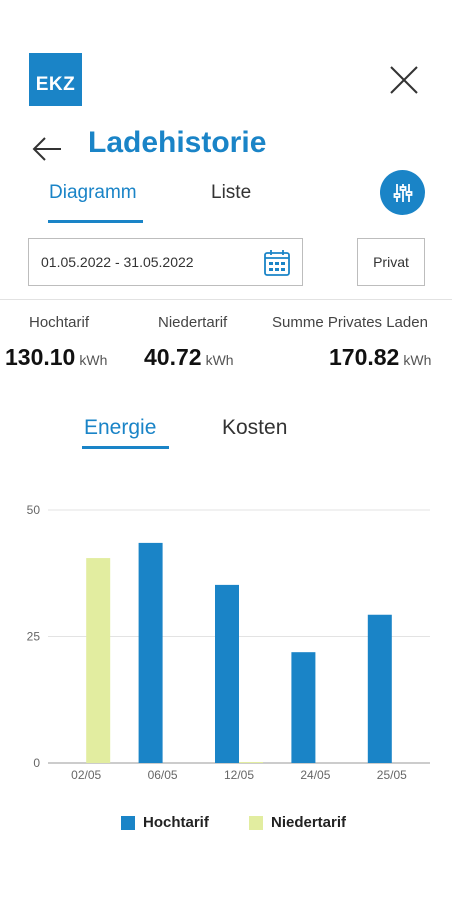  I want to click on x-tick-label: 12/05, so click(239, 775).